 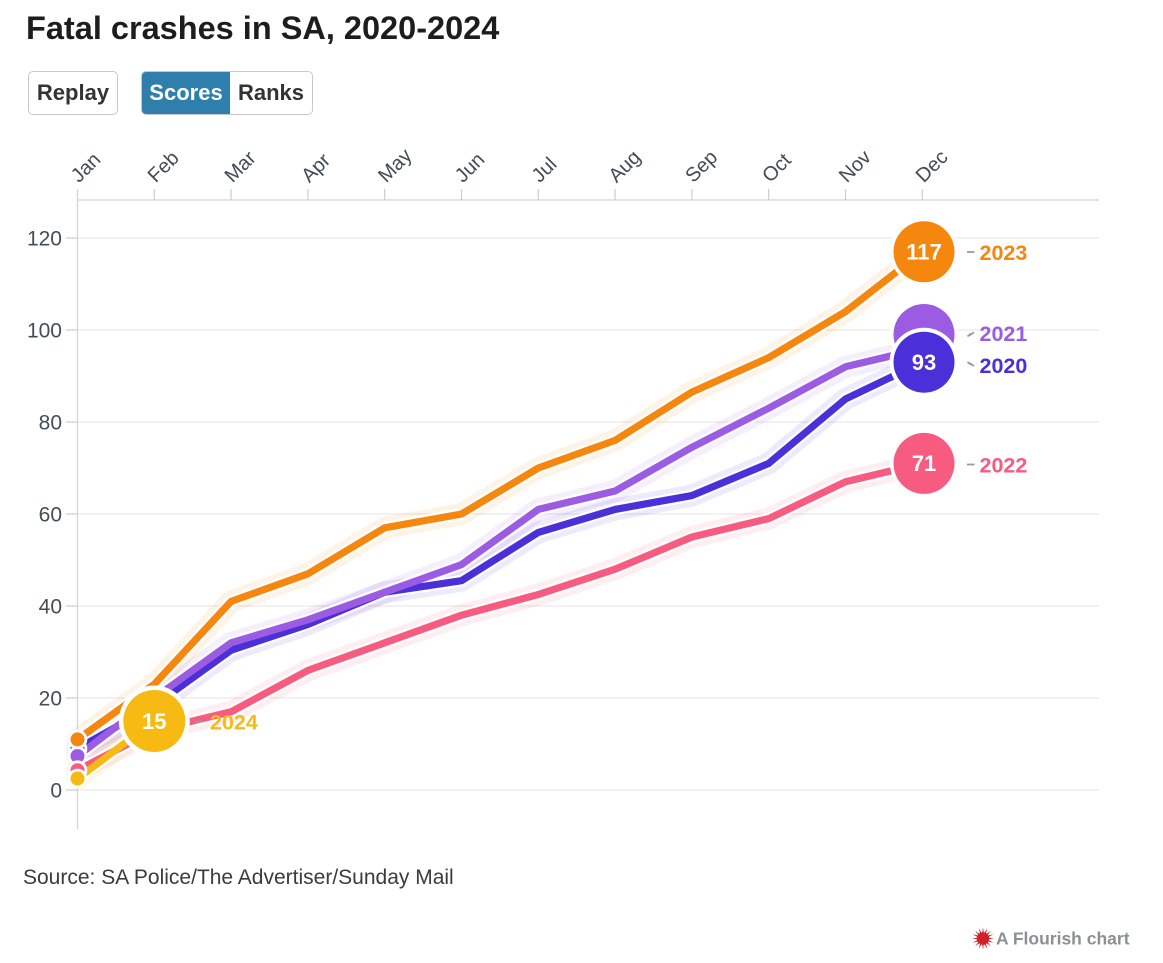 I want to click on svg-text: Jan, so click(x=86, y=168).